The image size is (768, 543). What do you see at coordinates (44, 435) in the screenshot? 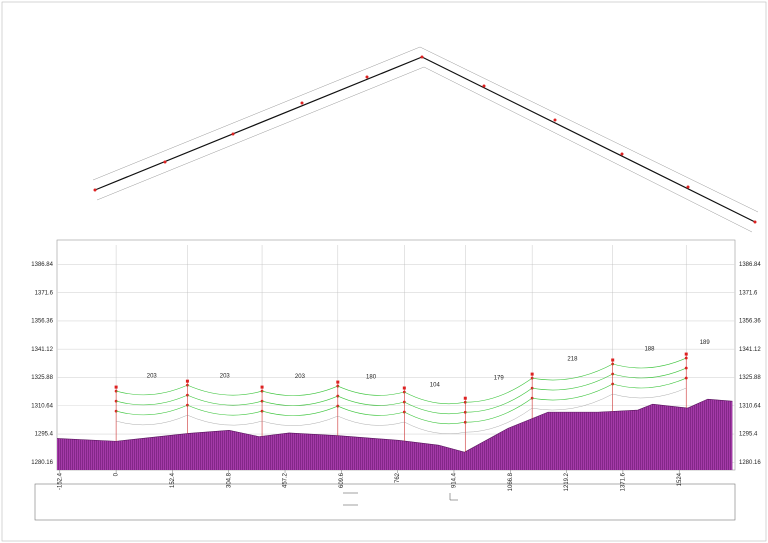
I see `y-tick-label: 1295.4` at bounding box center [44, 435].